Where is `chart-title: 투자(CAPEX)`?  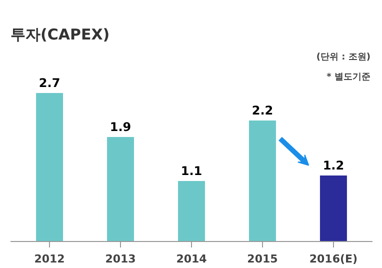 chart-title: 투자(CAPEX) is located at coordinates (60, 35).